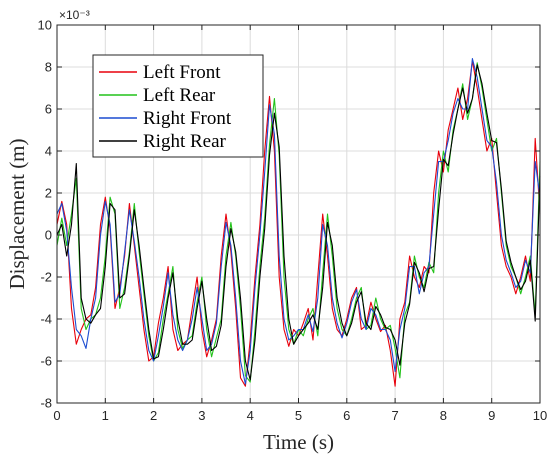 The image size is (550, 464). I want to click on x-tick-label: 6, so click(346, 415).